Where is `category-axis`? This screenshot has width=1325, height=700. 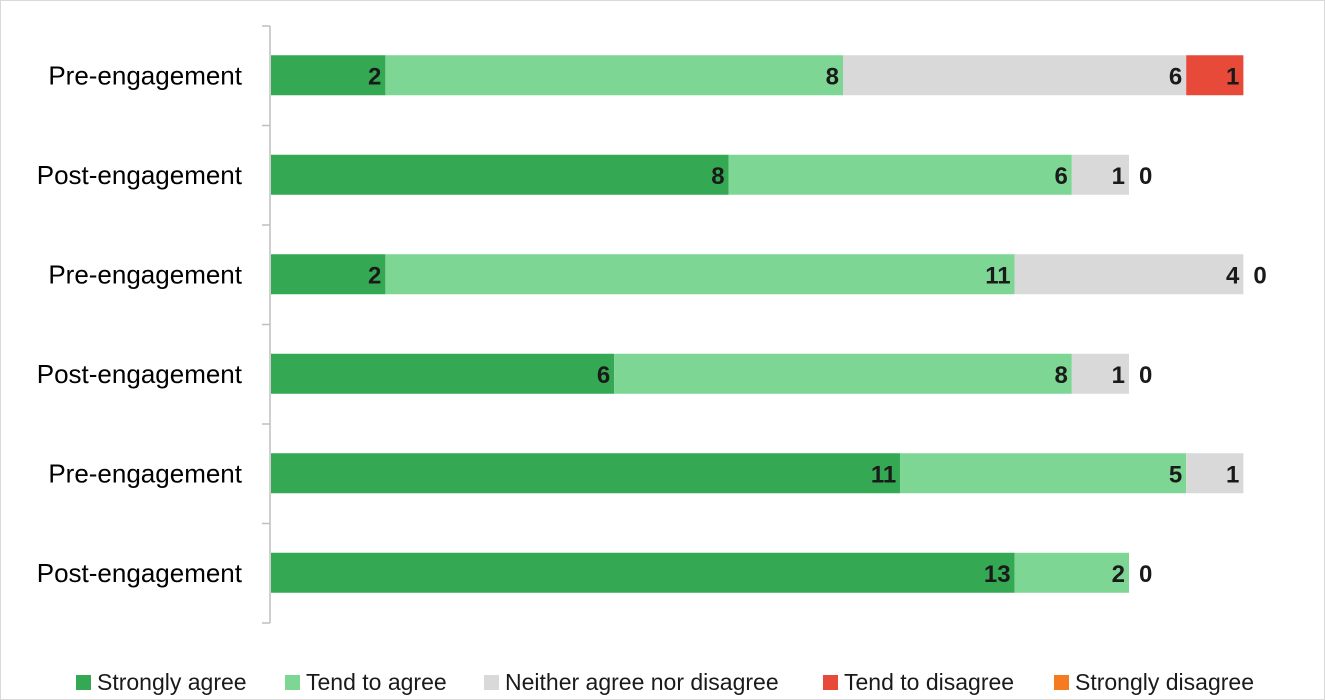
category-axis is located at coordinates (266, 324).